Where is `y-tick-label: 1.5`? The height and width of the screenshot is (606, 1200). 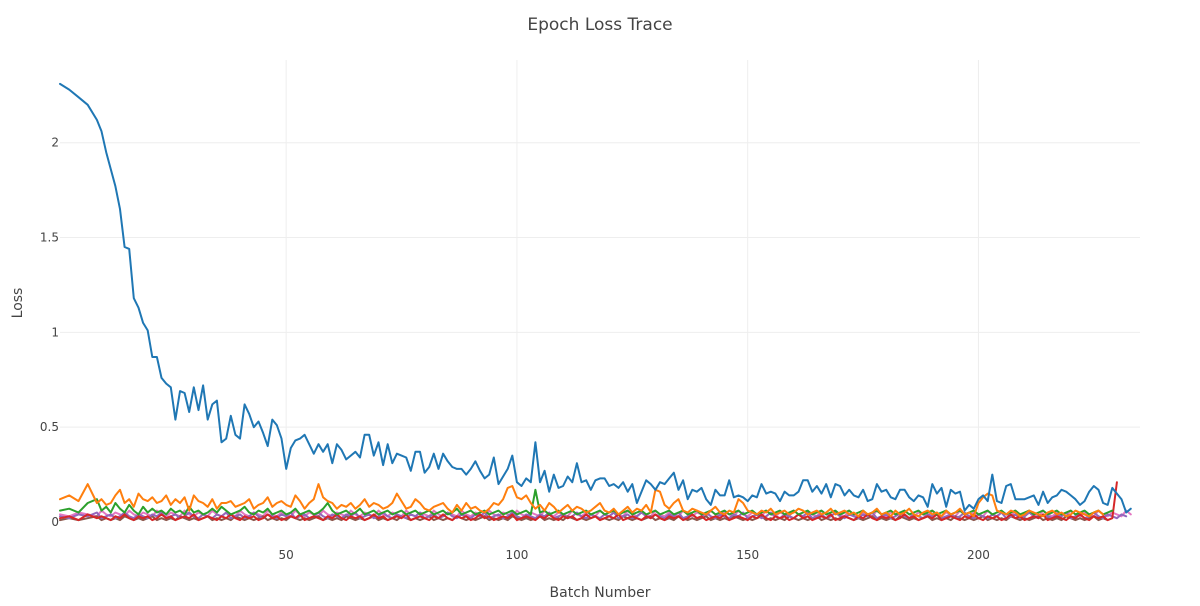
y-tick-label: 1.5 is located at coordinates (49, 238).